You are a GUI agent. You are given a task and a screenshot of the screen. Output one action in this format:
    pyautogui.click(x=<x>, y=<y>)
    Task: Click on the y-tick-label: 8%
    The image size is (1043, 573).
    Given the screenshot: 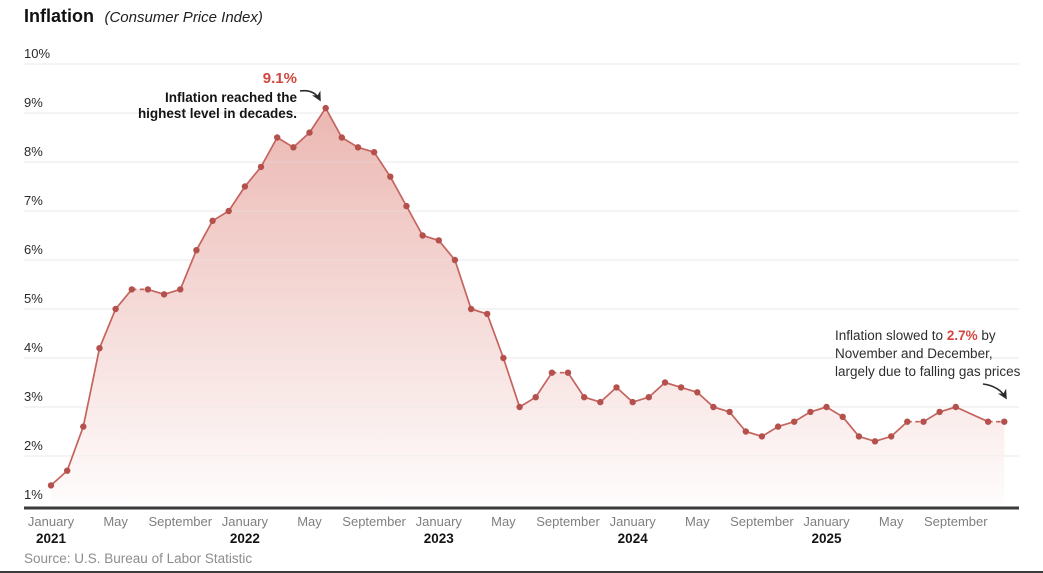 What is the action you would take?
    pyautogui.click(x=33, y=151)
    